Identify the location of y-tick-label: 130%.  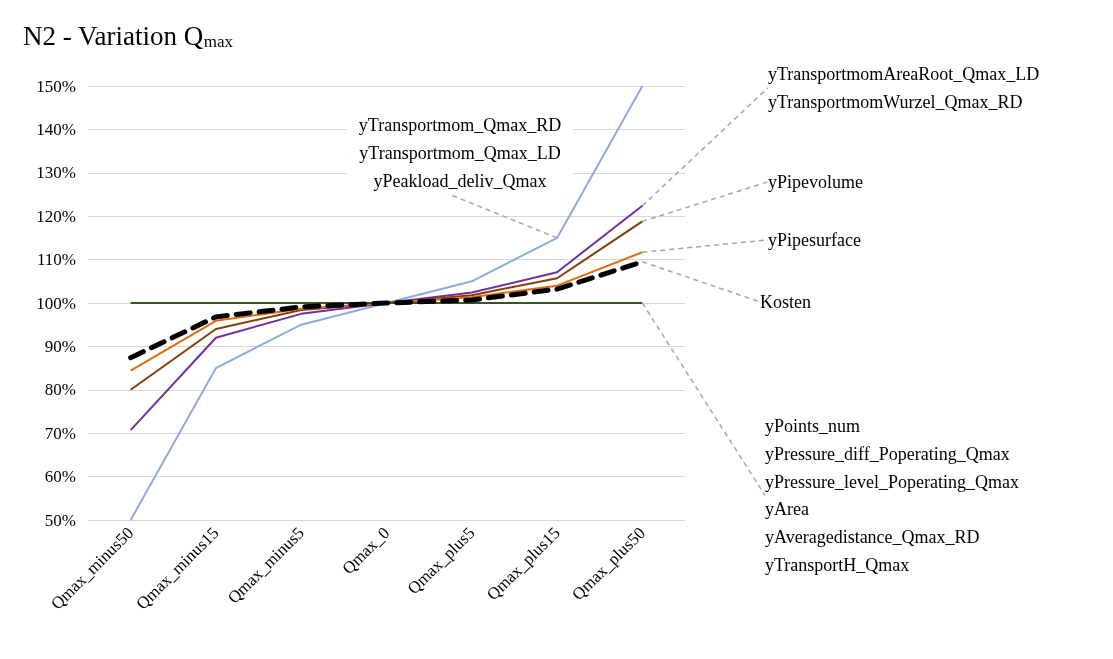
(56, 173).